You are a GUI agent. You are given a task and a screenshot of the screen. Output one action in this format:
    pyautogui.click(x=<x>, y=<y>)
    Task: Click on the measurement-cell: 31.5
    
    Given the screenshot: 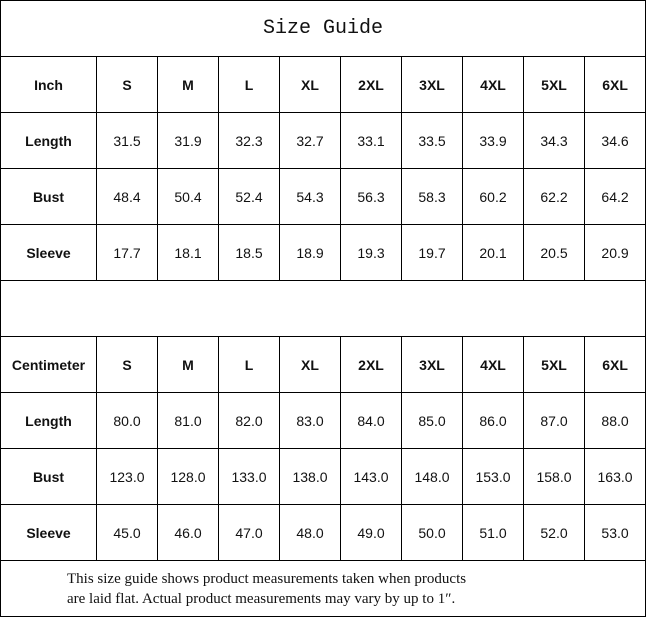 What is the action you would take?
    pyautogui.click(x=127, y=140)
    